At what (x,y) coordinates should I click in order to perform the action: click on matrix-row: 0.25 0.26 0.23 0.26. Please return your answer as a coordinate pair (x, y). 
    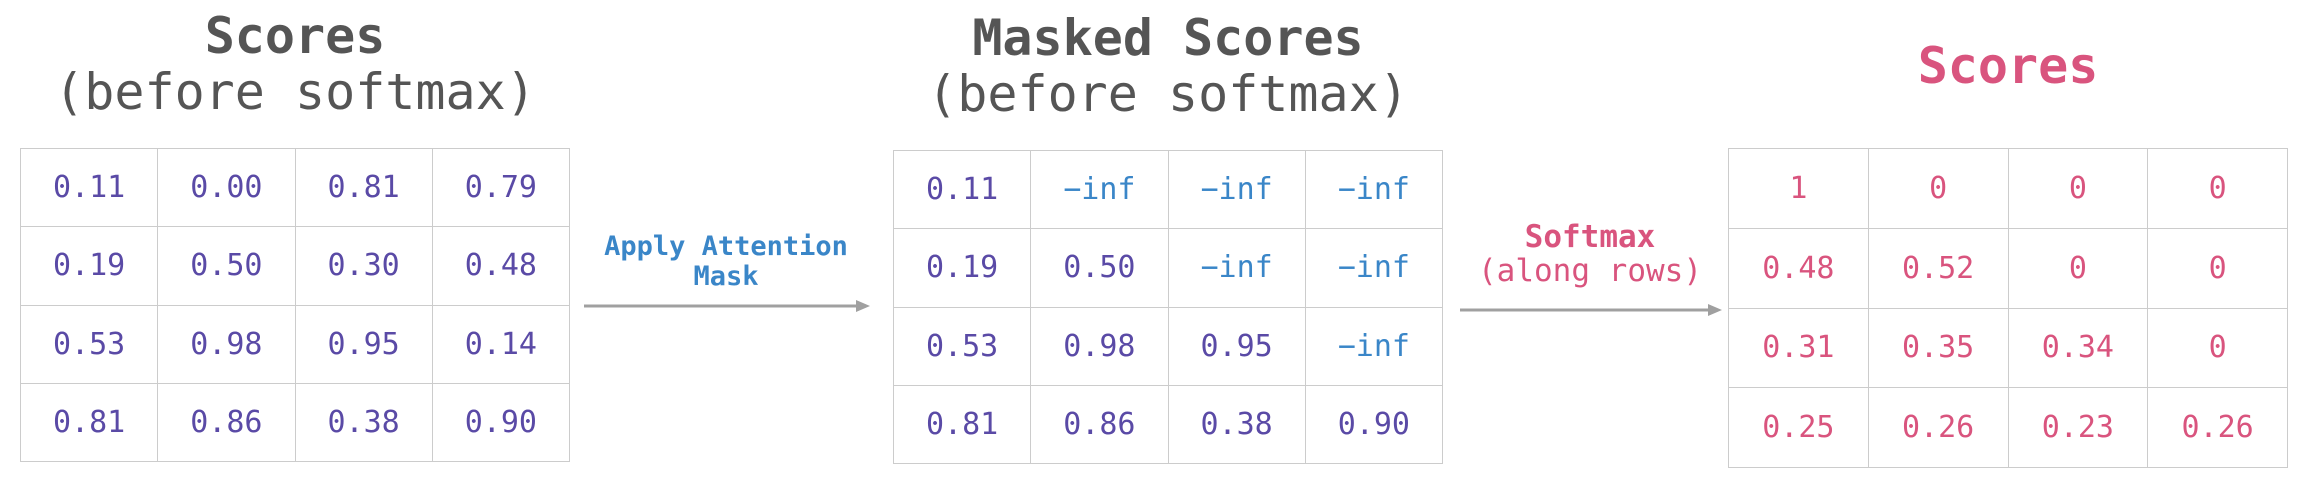
    Looking at the image, I should click on (2008, 427).